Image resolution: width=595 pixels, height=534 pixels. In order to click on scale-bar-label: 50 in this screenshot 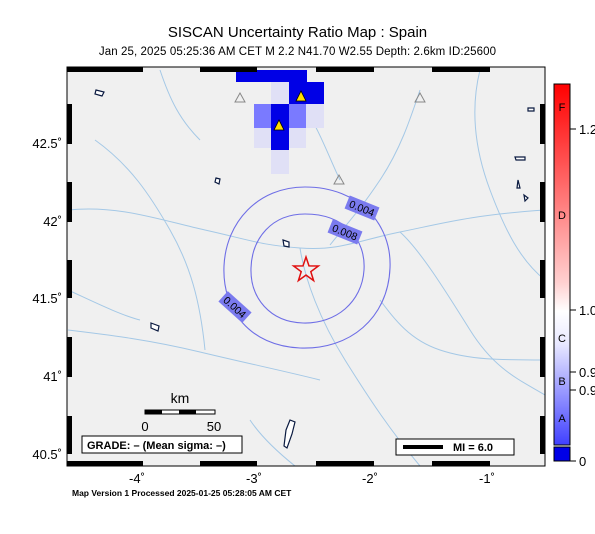, I will do `click(214, 426)`.